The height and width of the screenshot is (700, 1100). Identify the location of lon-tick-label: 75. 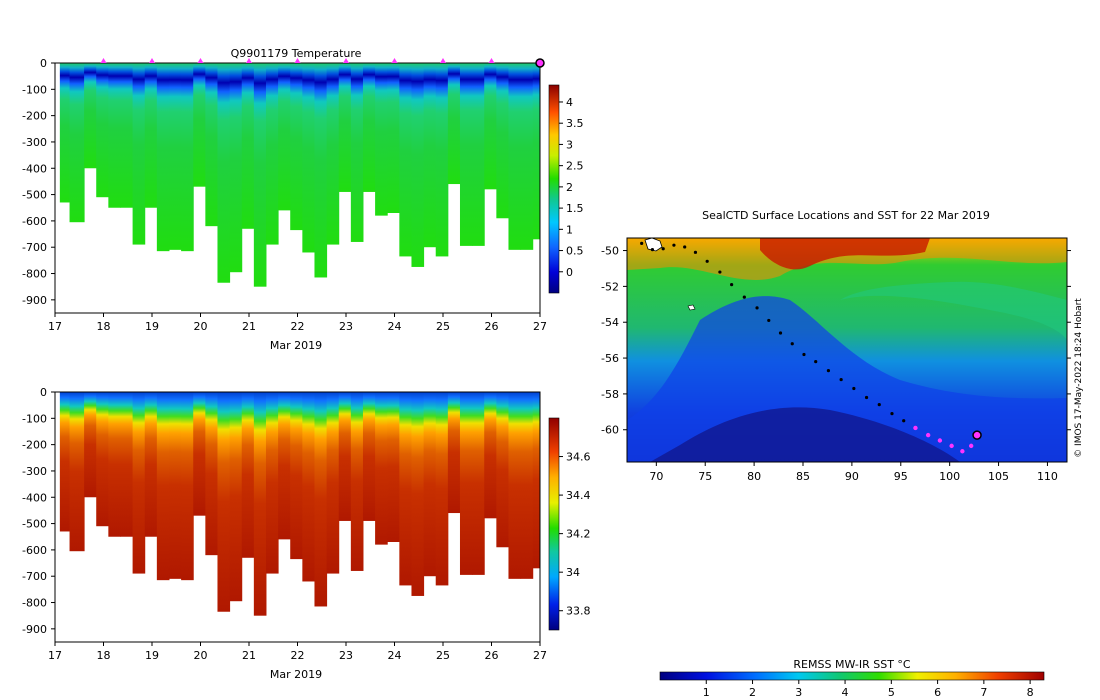
(705, 476).